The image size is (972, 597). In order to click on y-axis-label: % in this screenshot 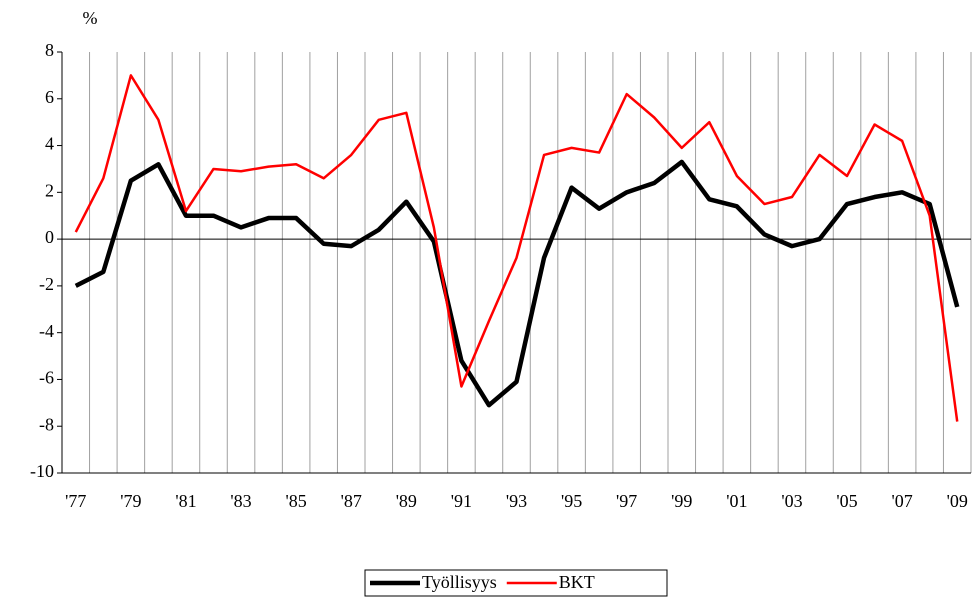, I will do `click(90, 18)`.